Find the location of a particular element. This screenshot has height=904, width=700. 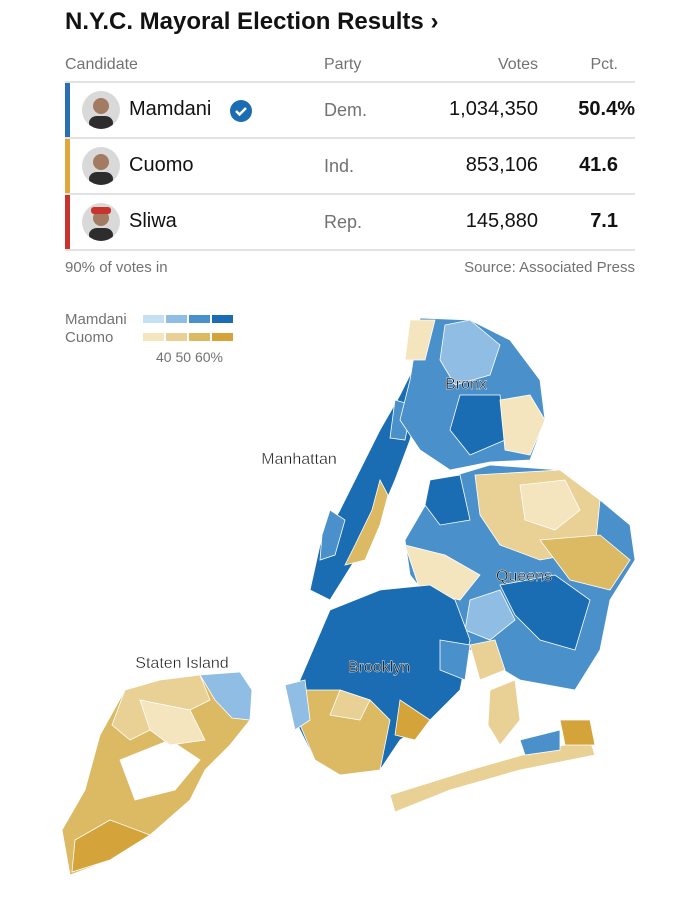

votes: 1,034,350 is located at coordinates (493, 109).